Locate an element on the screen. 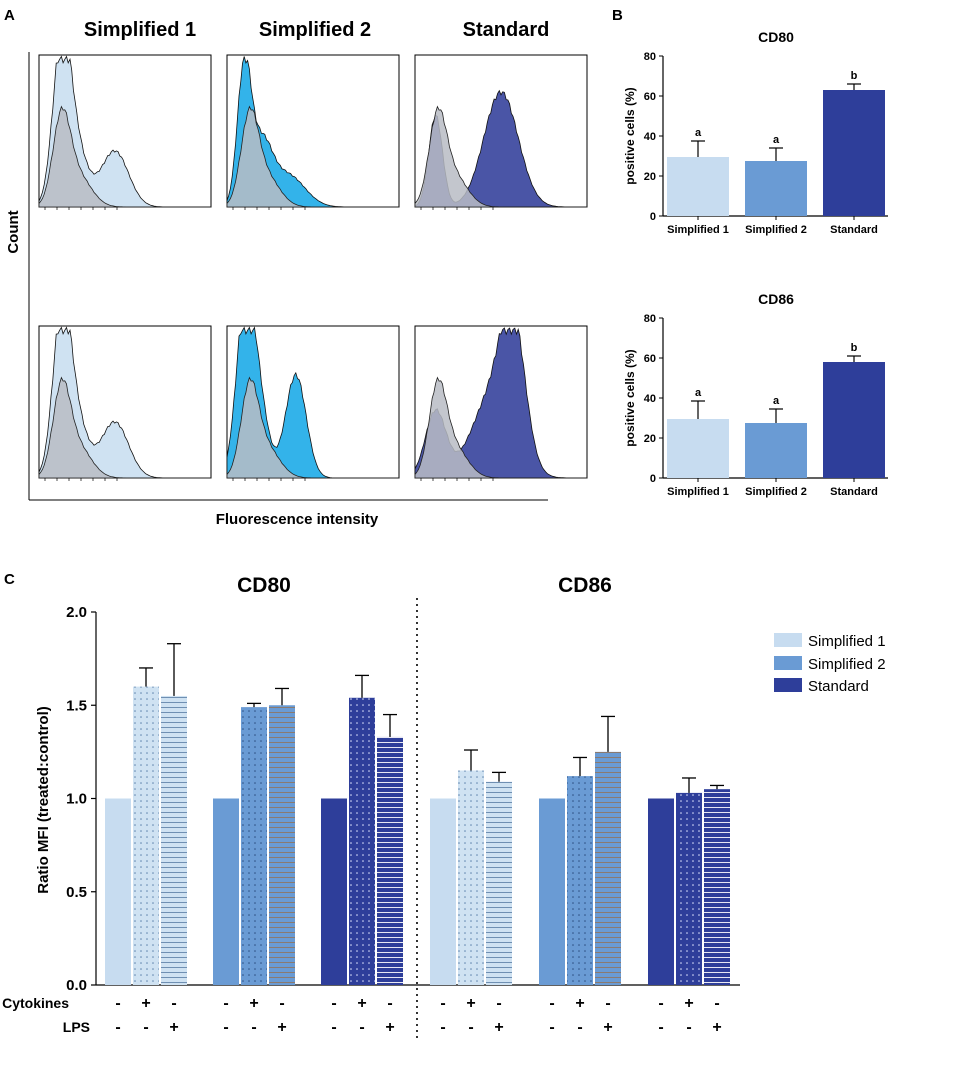 This screenshot has width=955, height=1067. legend-label-simplified-1: Simplified 1 is located at coordinates (847, 641).